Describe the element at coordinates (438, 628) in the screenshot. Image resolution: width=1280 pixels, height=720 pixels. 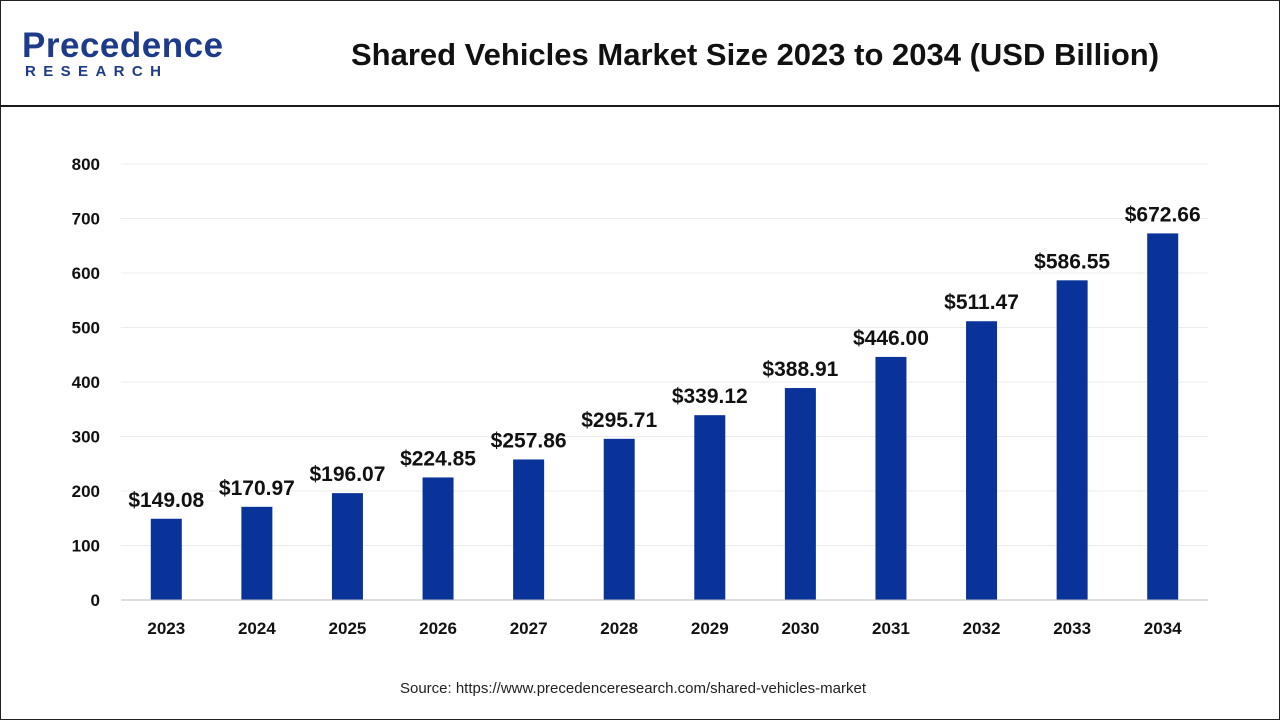
I see `x-tick-label-2026: 2026` at that location.